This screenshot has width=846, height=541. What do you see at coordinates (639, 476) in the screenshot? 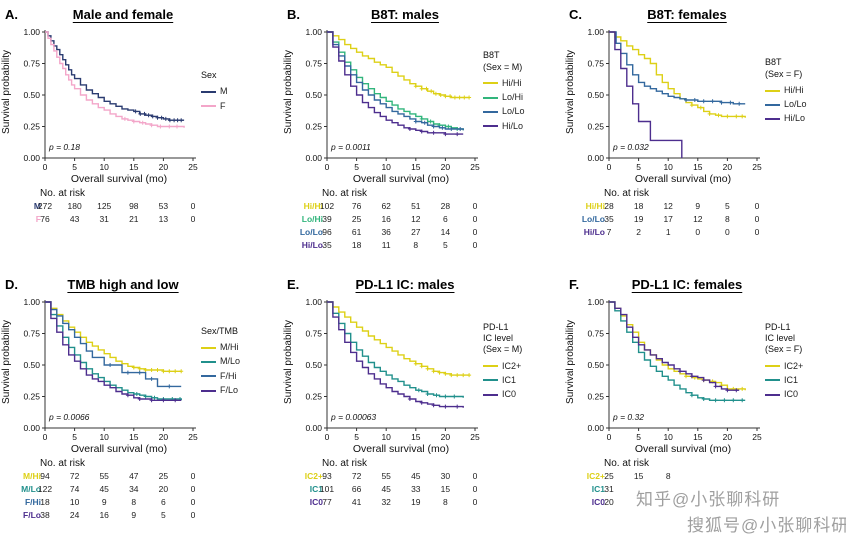
I see `risk-value: 15` at bounding box center [639, 476].